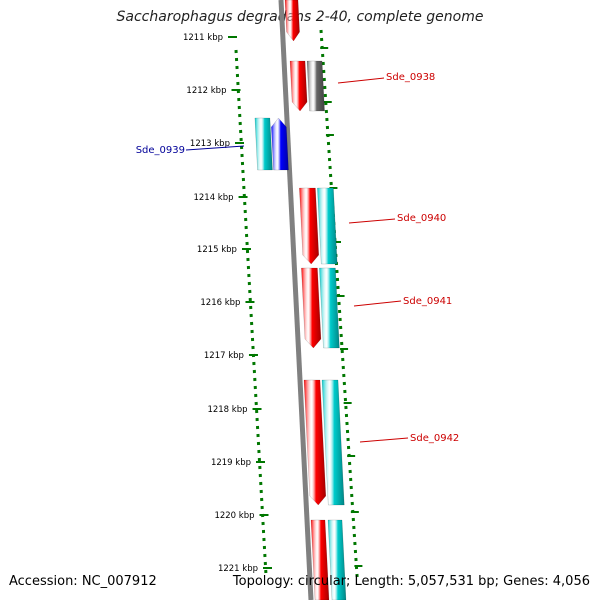 The width and height of the screenshot is (600, 600). I want to click on gene-label: Sde_0939, so click(160, 150).